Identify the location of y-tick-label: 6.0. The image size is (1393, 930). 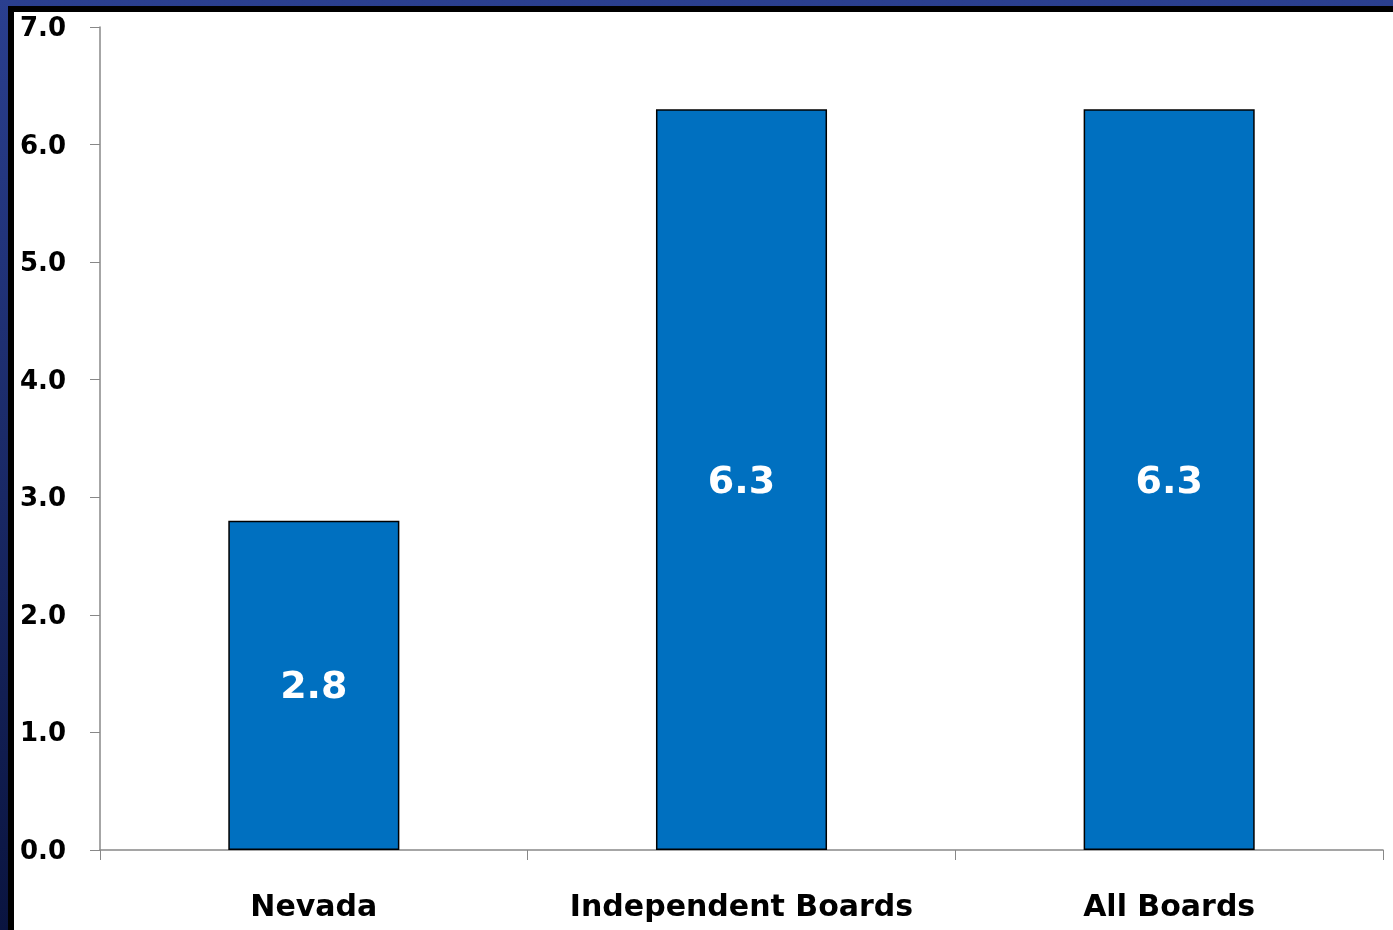
(43, 144).